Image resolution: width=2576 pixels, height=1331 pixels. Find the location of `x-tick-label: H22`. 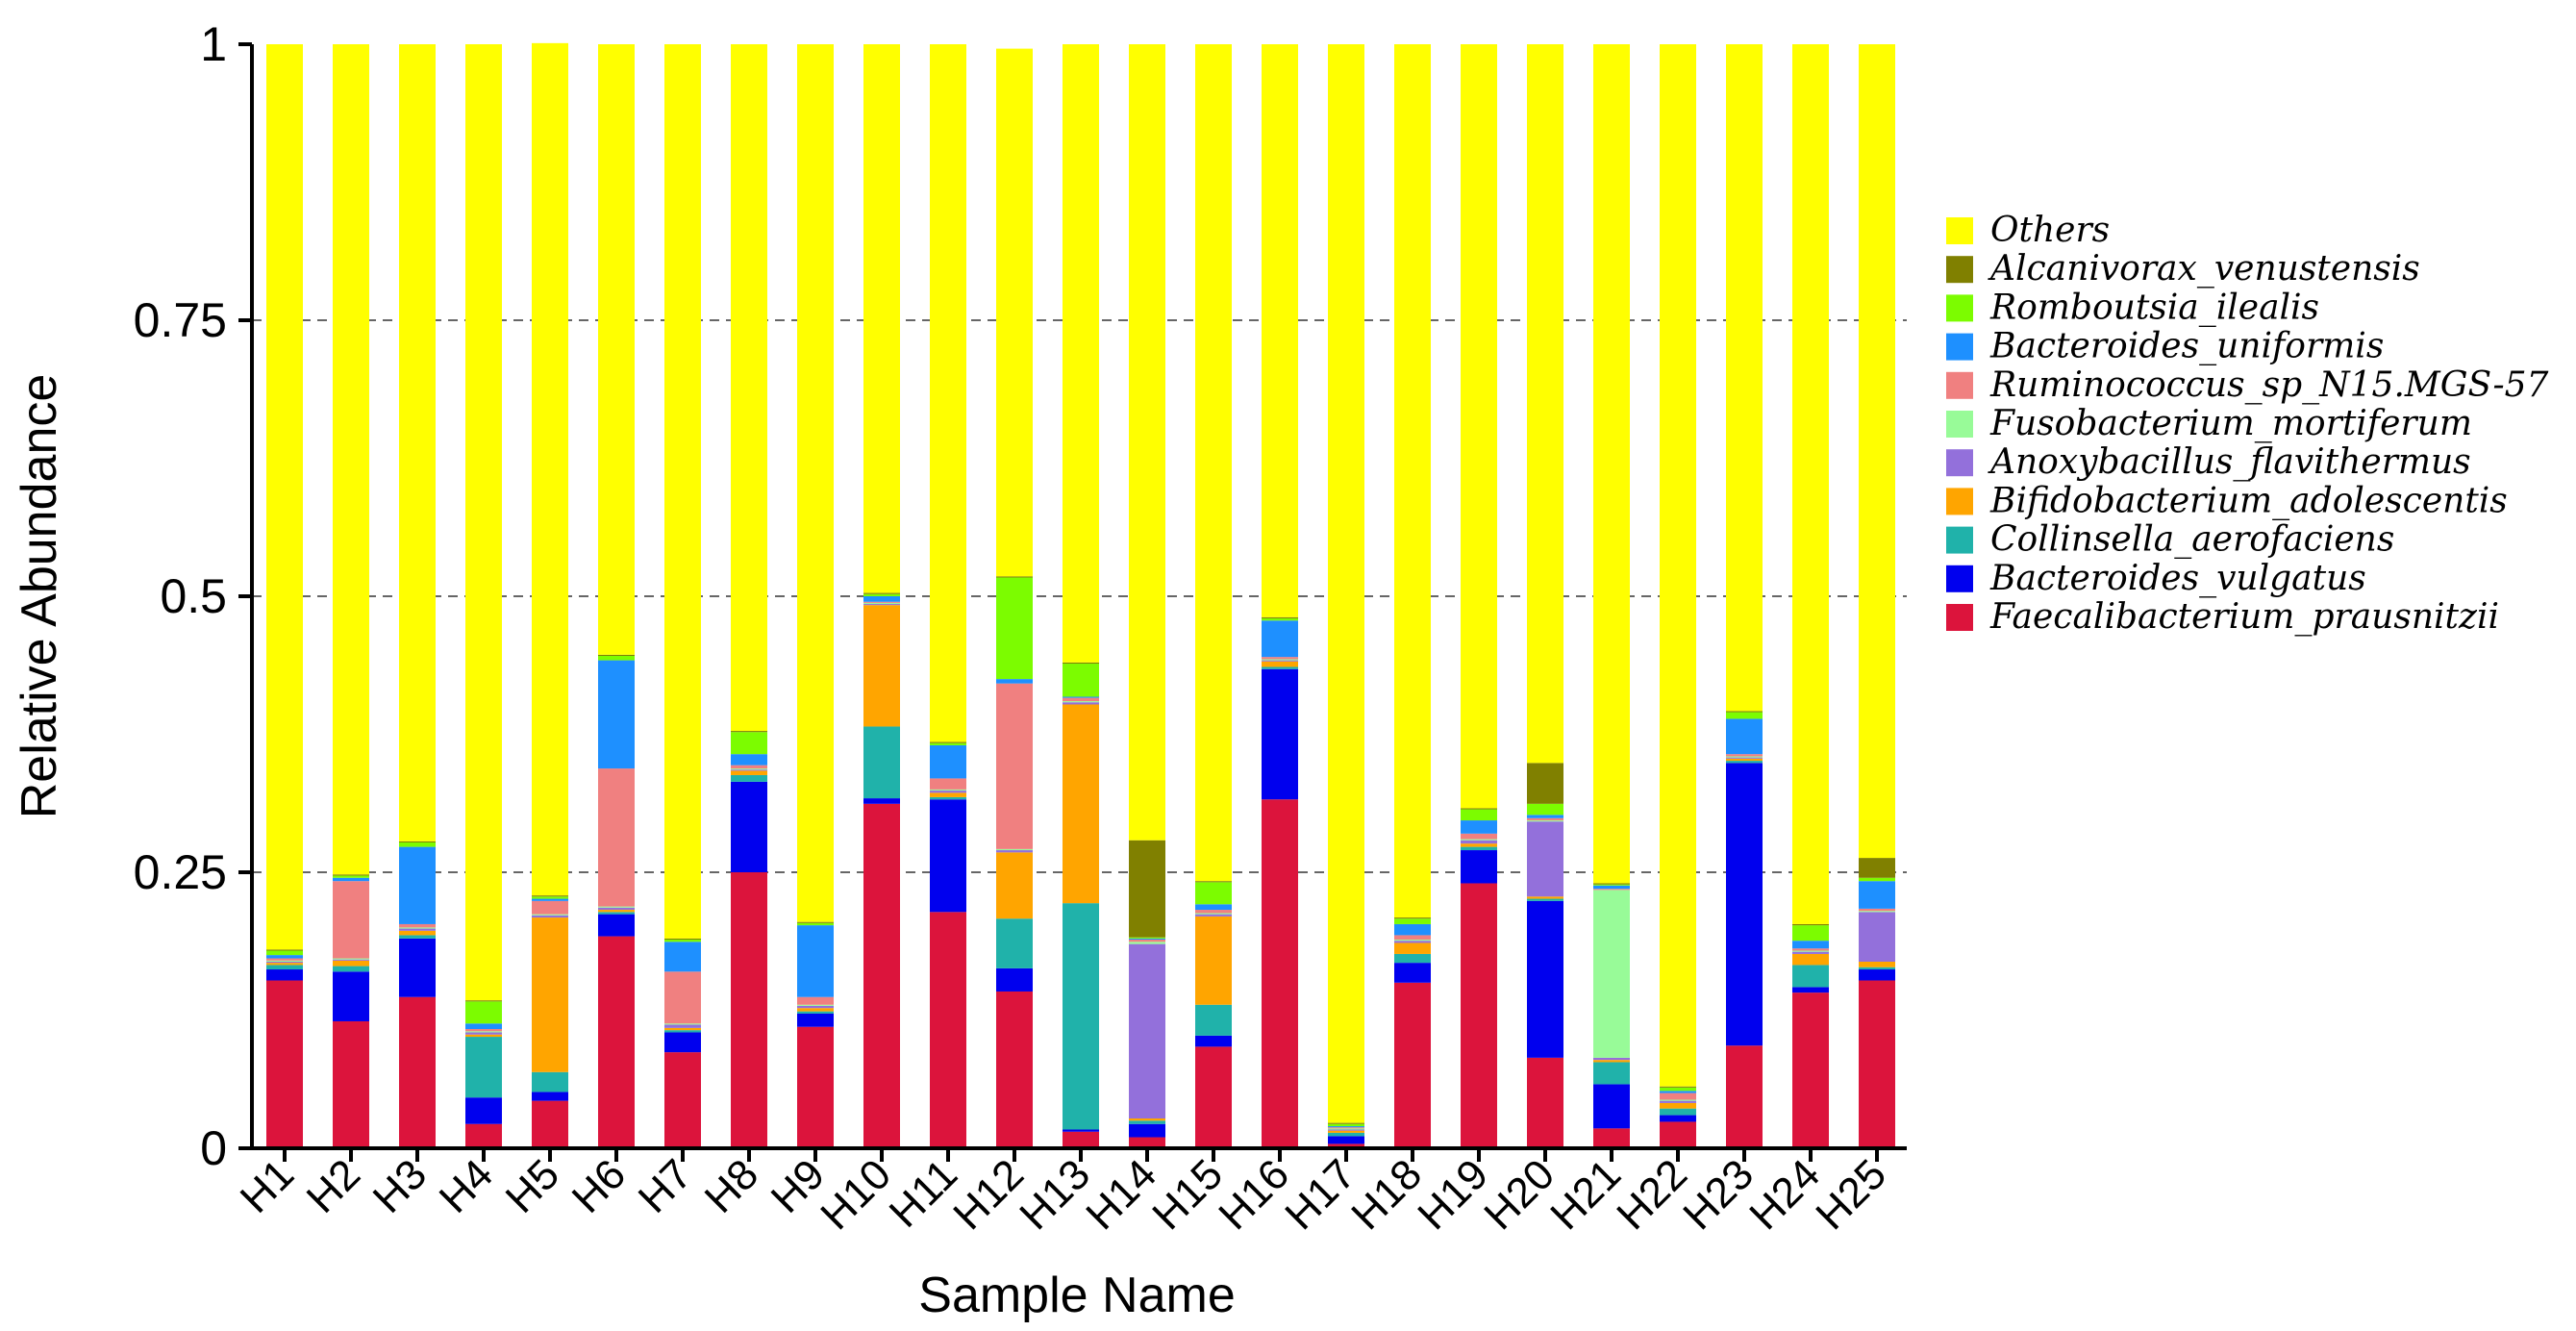

x-tick-label: H22 is located at coordinates (1652, 1194).